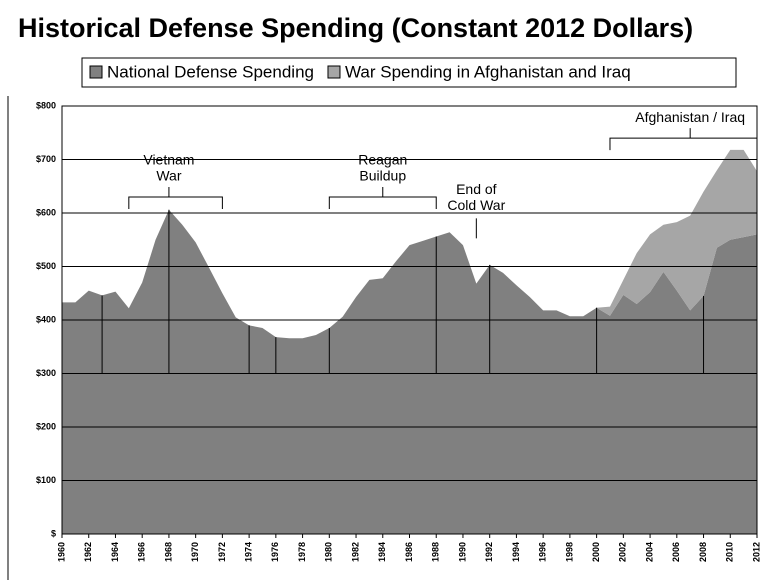  Describe the element at coordinates (168, 176) in the screenshot. I see `annotation: War` at that location.